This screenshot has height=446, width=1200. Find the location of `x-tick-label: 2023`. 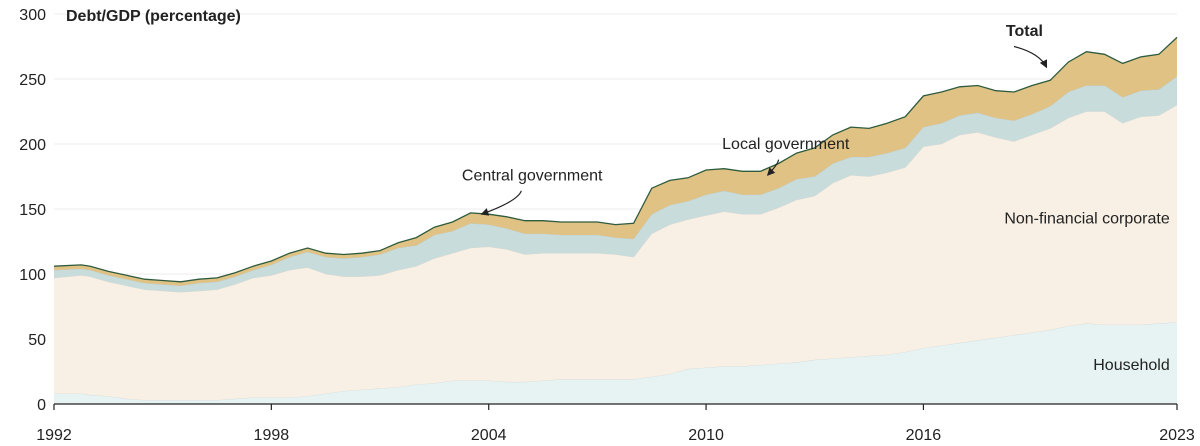

x-tick-label: 2023 is located at coordinates (1177, 435).